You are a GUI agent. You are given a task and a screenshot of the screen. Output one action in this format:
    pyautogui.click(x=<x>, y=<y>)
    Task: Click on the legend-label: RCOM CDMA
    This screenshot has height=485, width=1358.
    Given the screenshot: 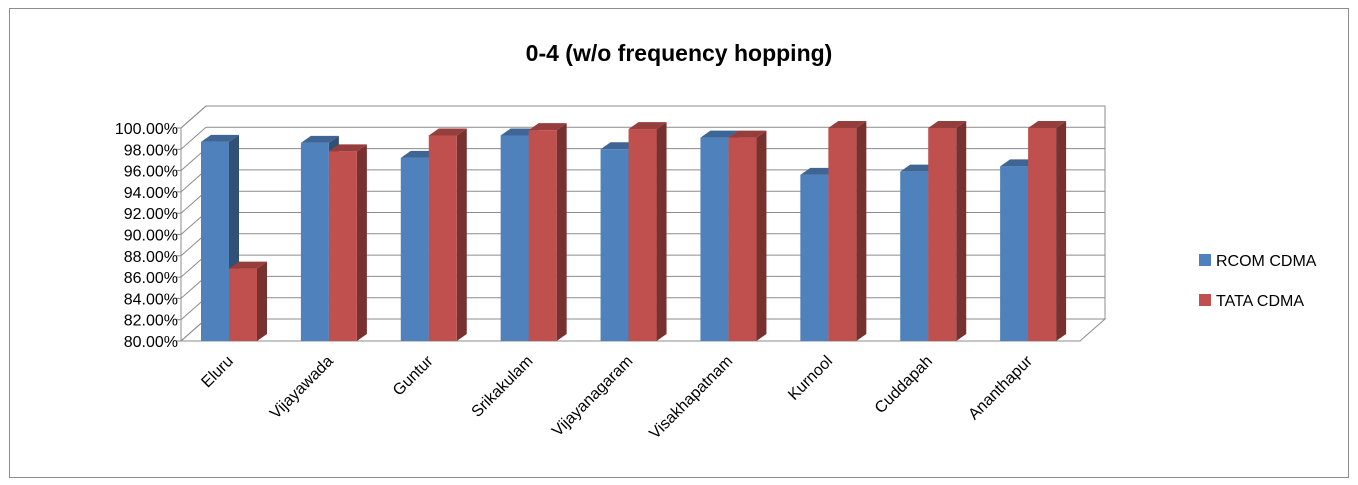 What is the action you would take?
    pyautogui.click(x=1266, y=261)
    